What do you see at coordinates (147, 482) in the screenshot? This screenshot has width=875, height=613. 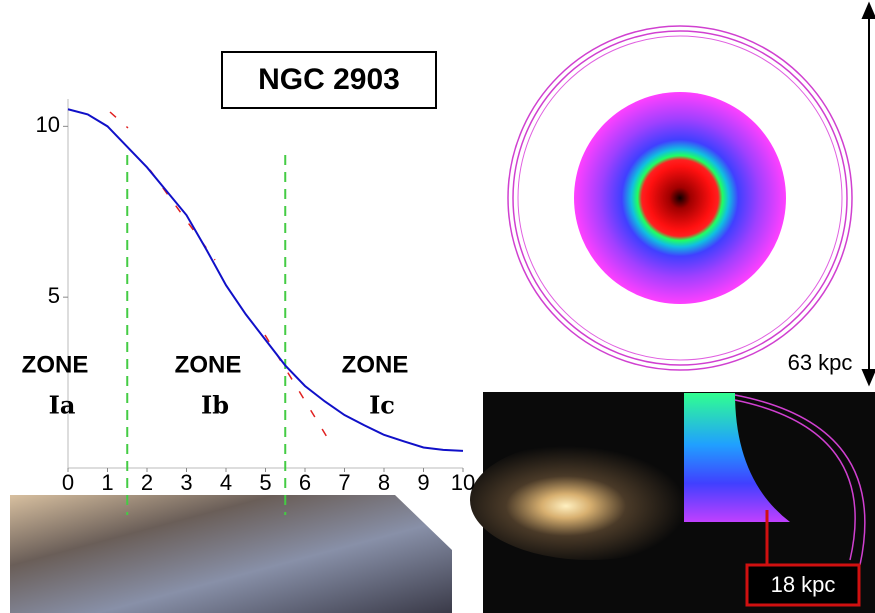 I see `x-tick-label: 2` at bounding box center [147, 482].